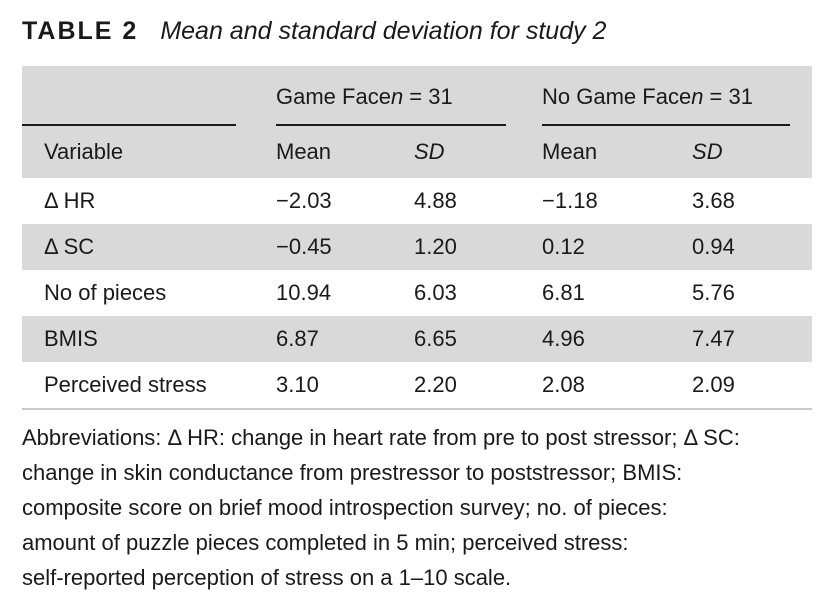 The image size is (833, 605). I want to click on table-title: Mean and standard deviation for study 2, so click(383, 31).